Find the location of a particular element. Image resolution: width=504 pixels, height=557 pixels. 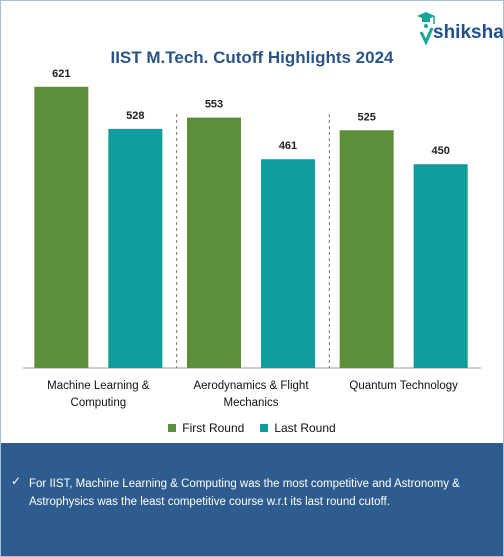

data-label-first-round-aerodynamics-and-flight-mechanics: 553 is located at coordinates (214, 105).